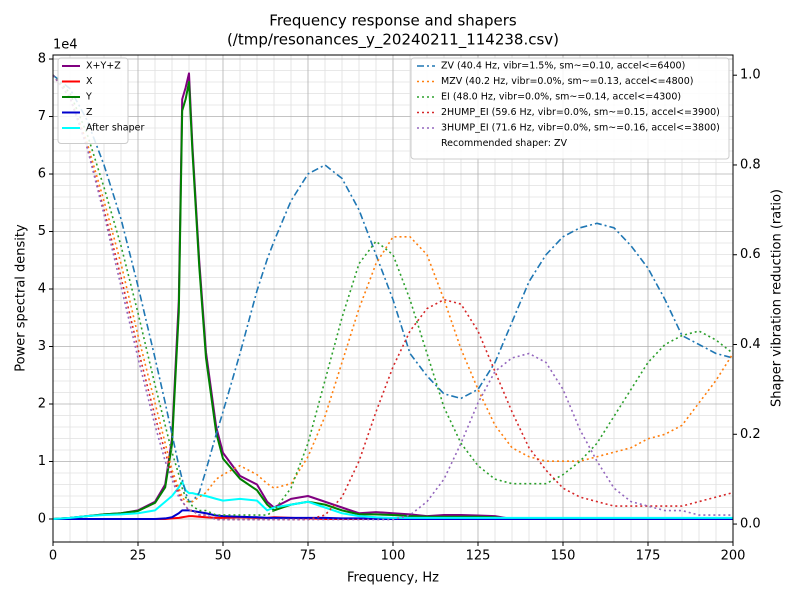 Image resolution: width=800 pixels, height=600 pixels. I want to click on y-tick-label: 5, so click(42, 231).